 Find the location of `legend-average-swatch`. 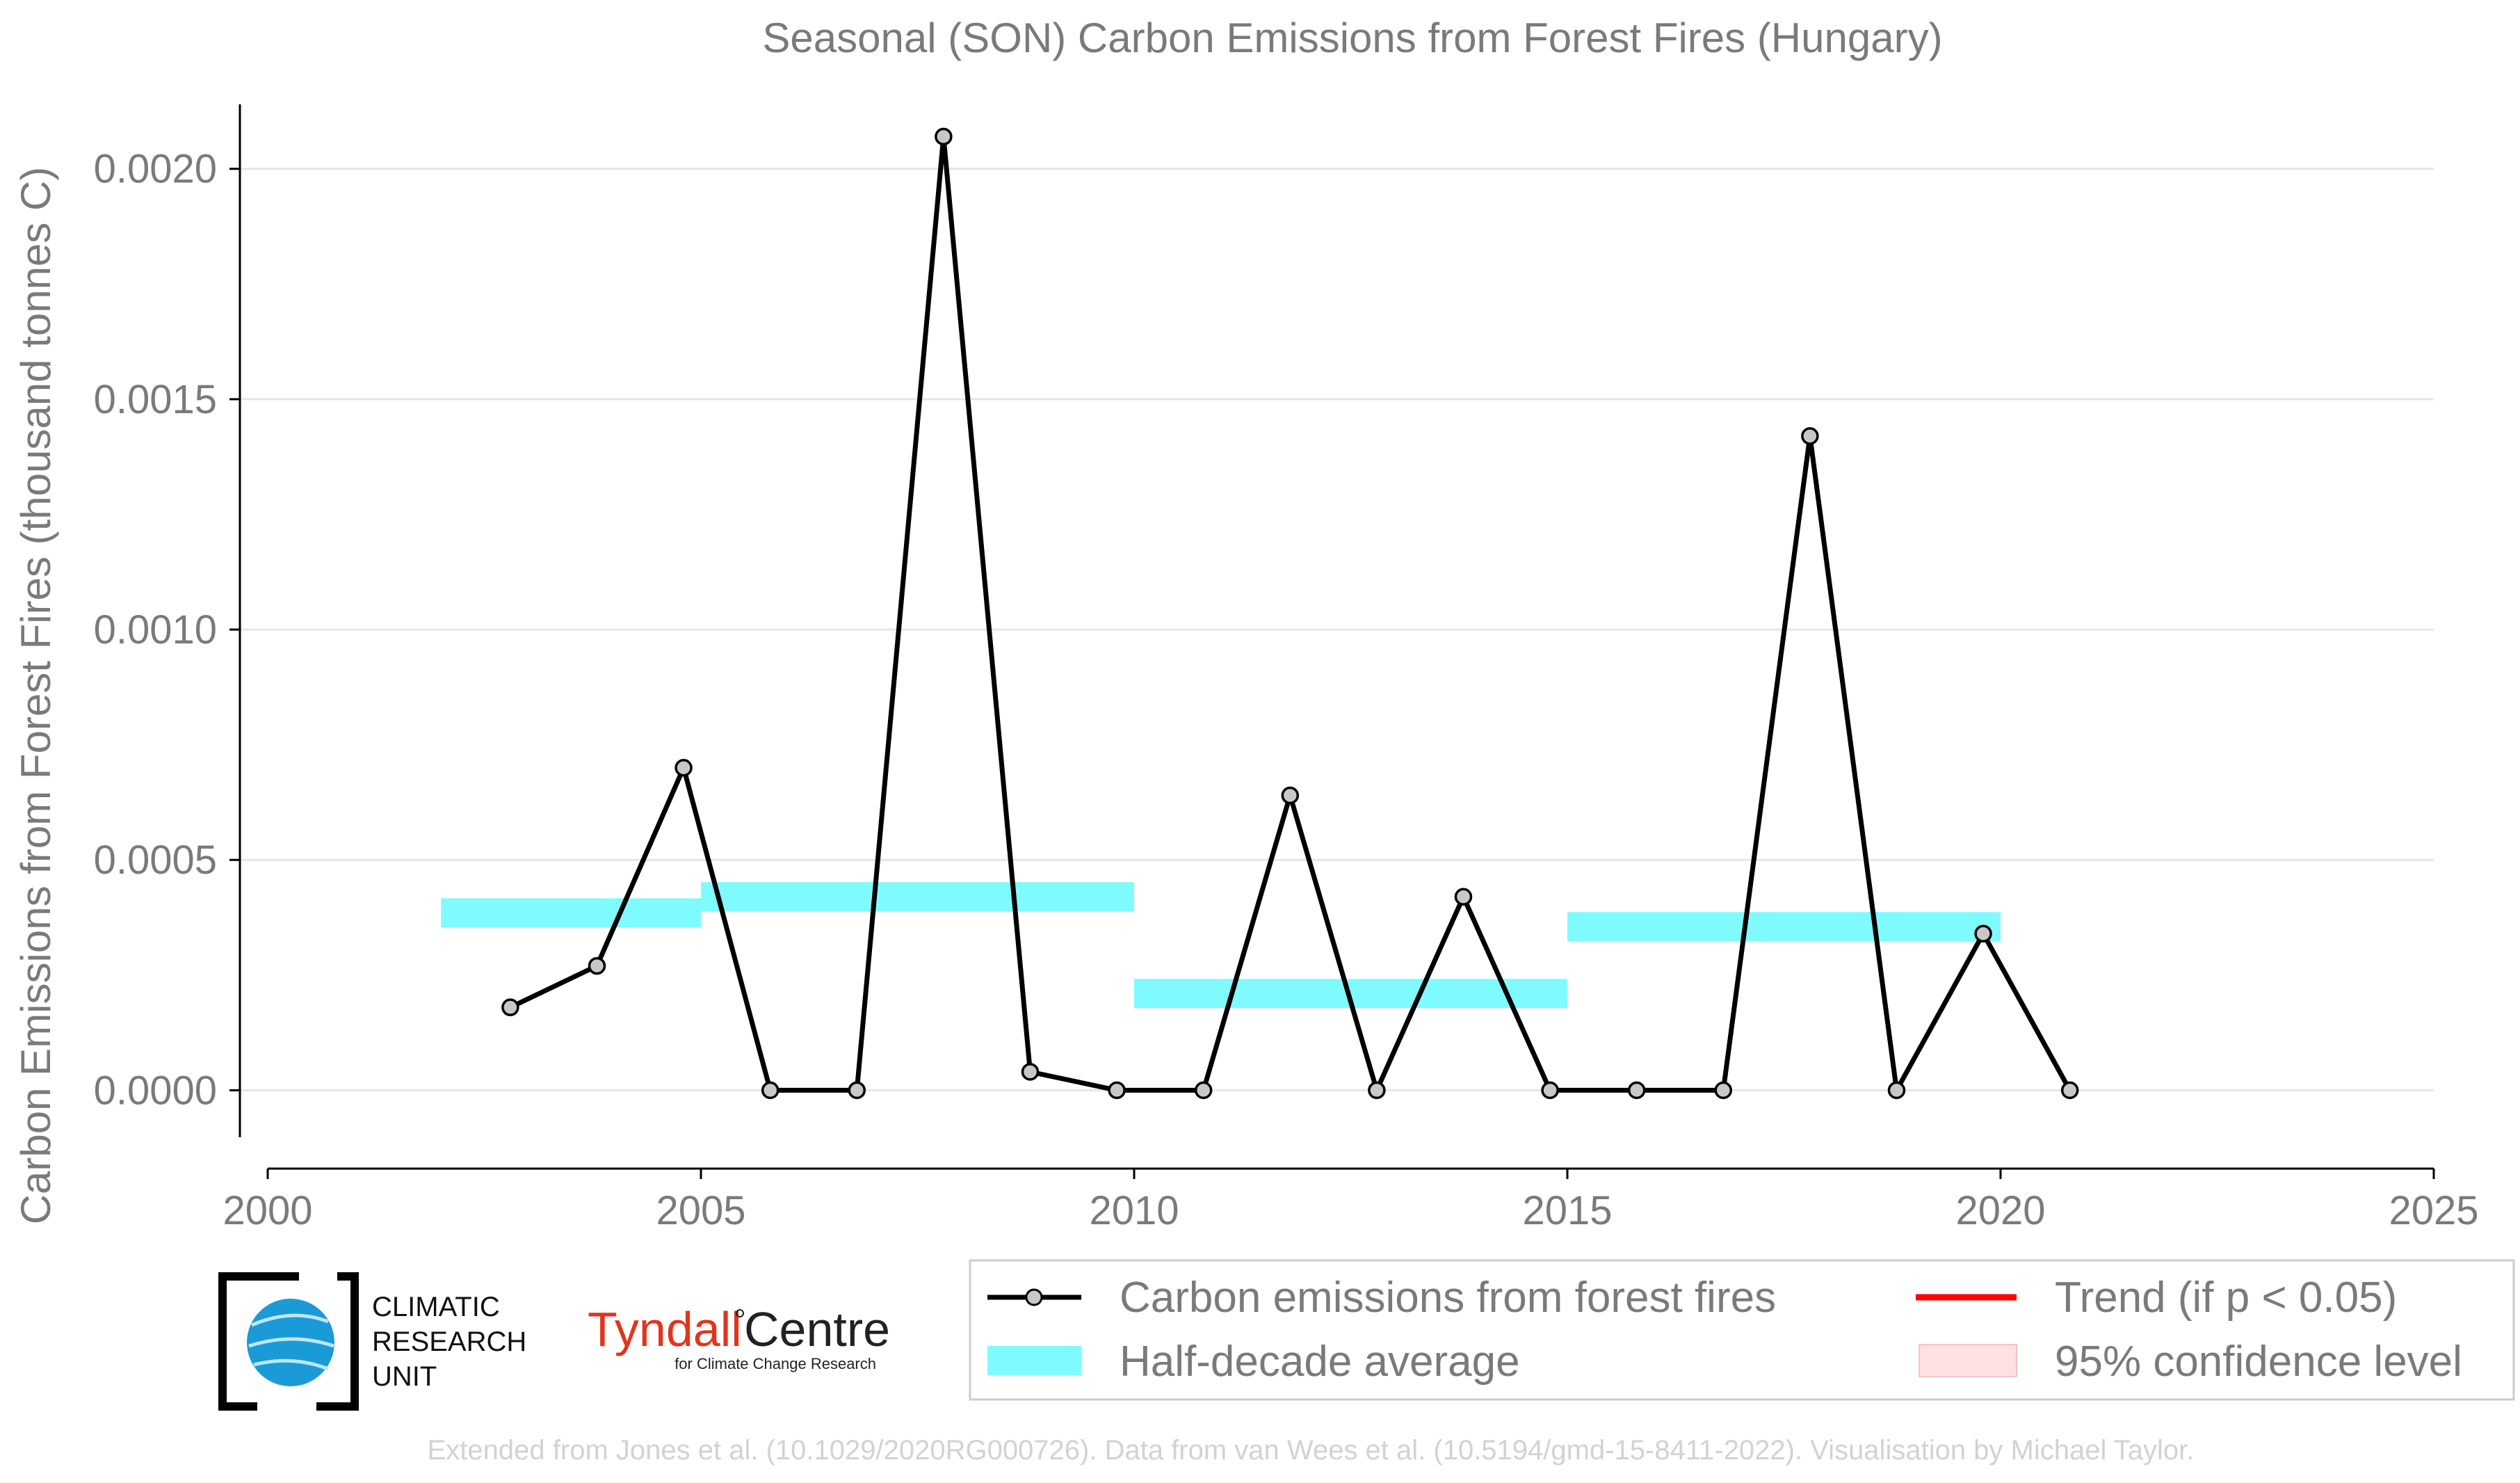

legend-average-swatch is located at coordinates (1034, 1361).